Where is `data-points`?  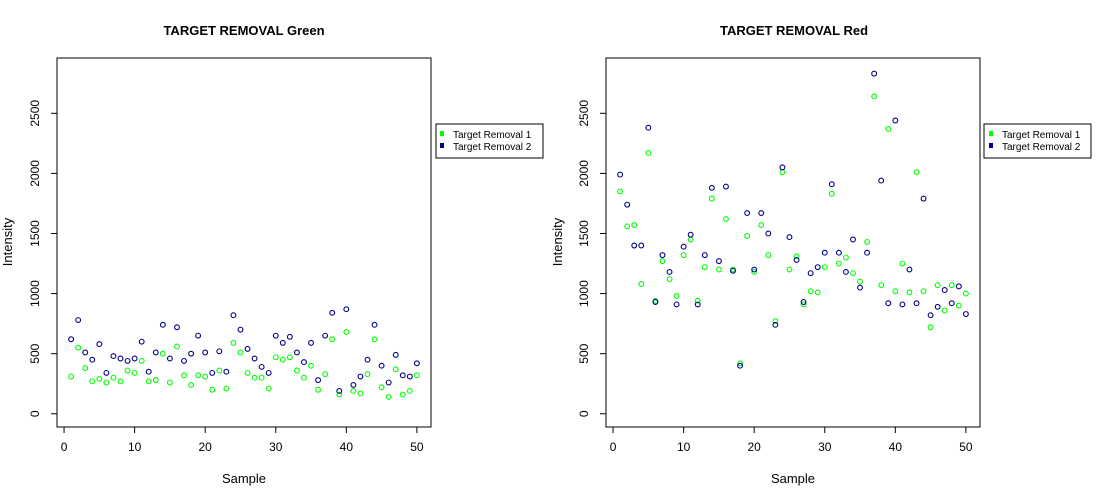
data-points is located at coordinates (244, 353).